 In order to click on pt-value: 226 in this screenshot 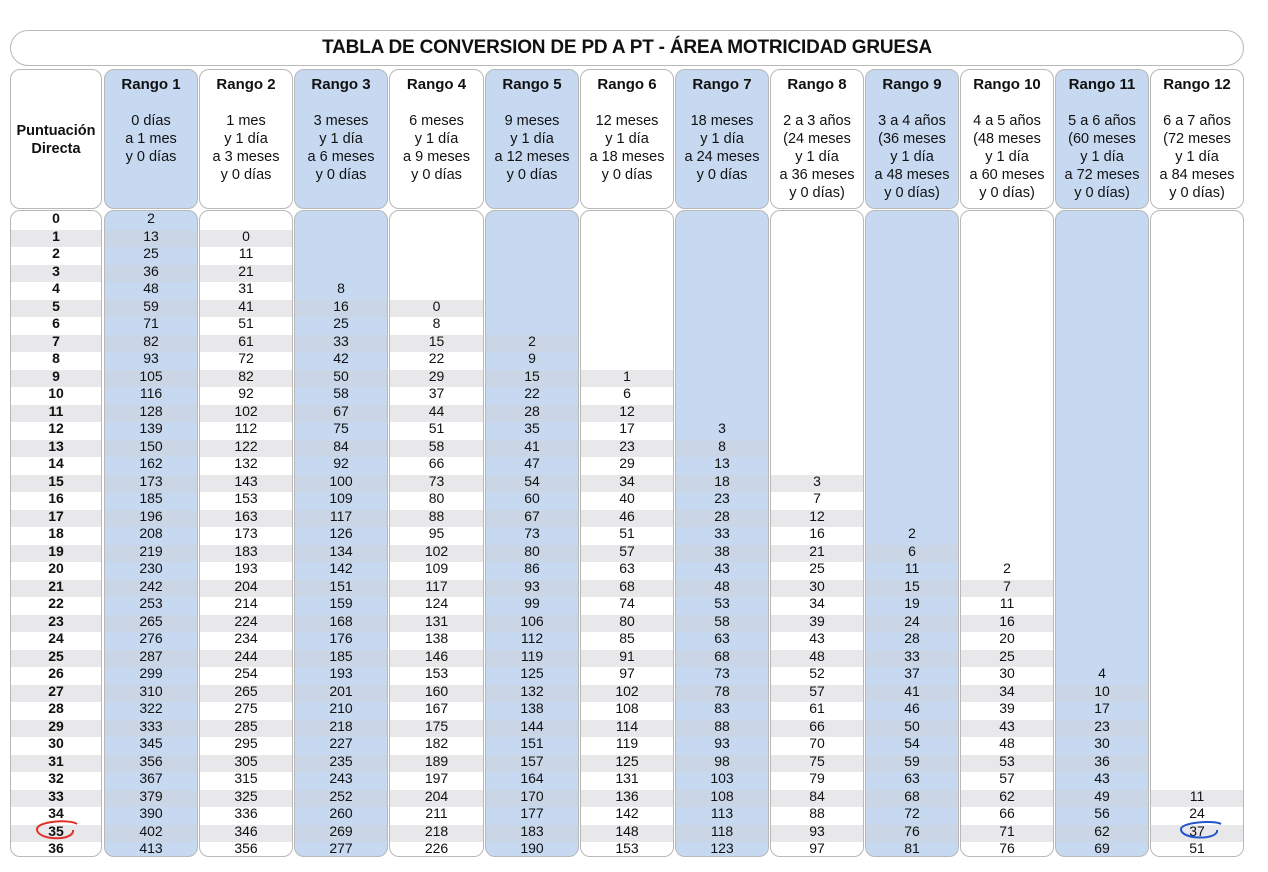, I will do `click(436, 848)`.